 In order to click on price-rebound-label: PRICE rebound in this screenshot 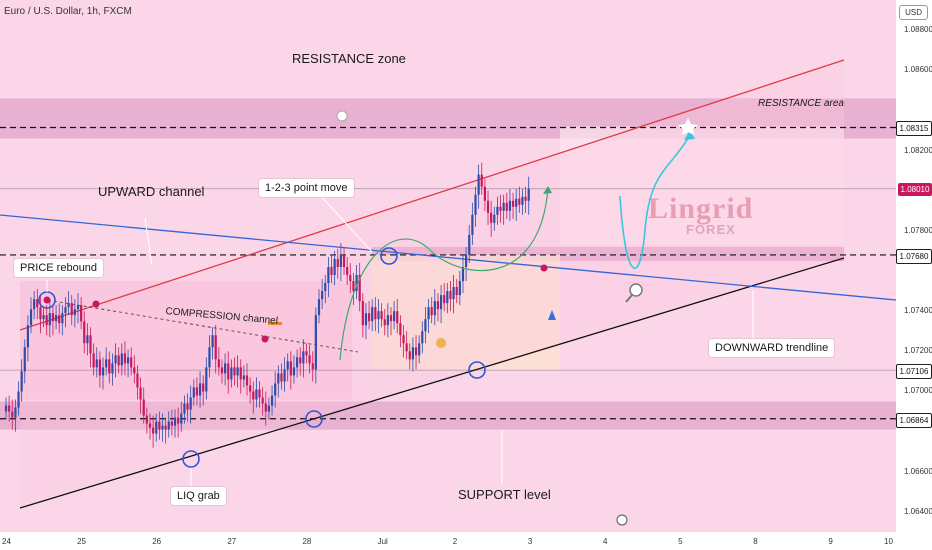, I will do `click(59, 268)`.